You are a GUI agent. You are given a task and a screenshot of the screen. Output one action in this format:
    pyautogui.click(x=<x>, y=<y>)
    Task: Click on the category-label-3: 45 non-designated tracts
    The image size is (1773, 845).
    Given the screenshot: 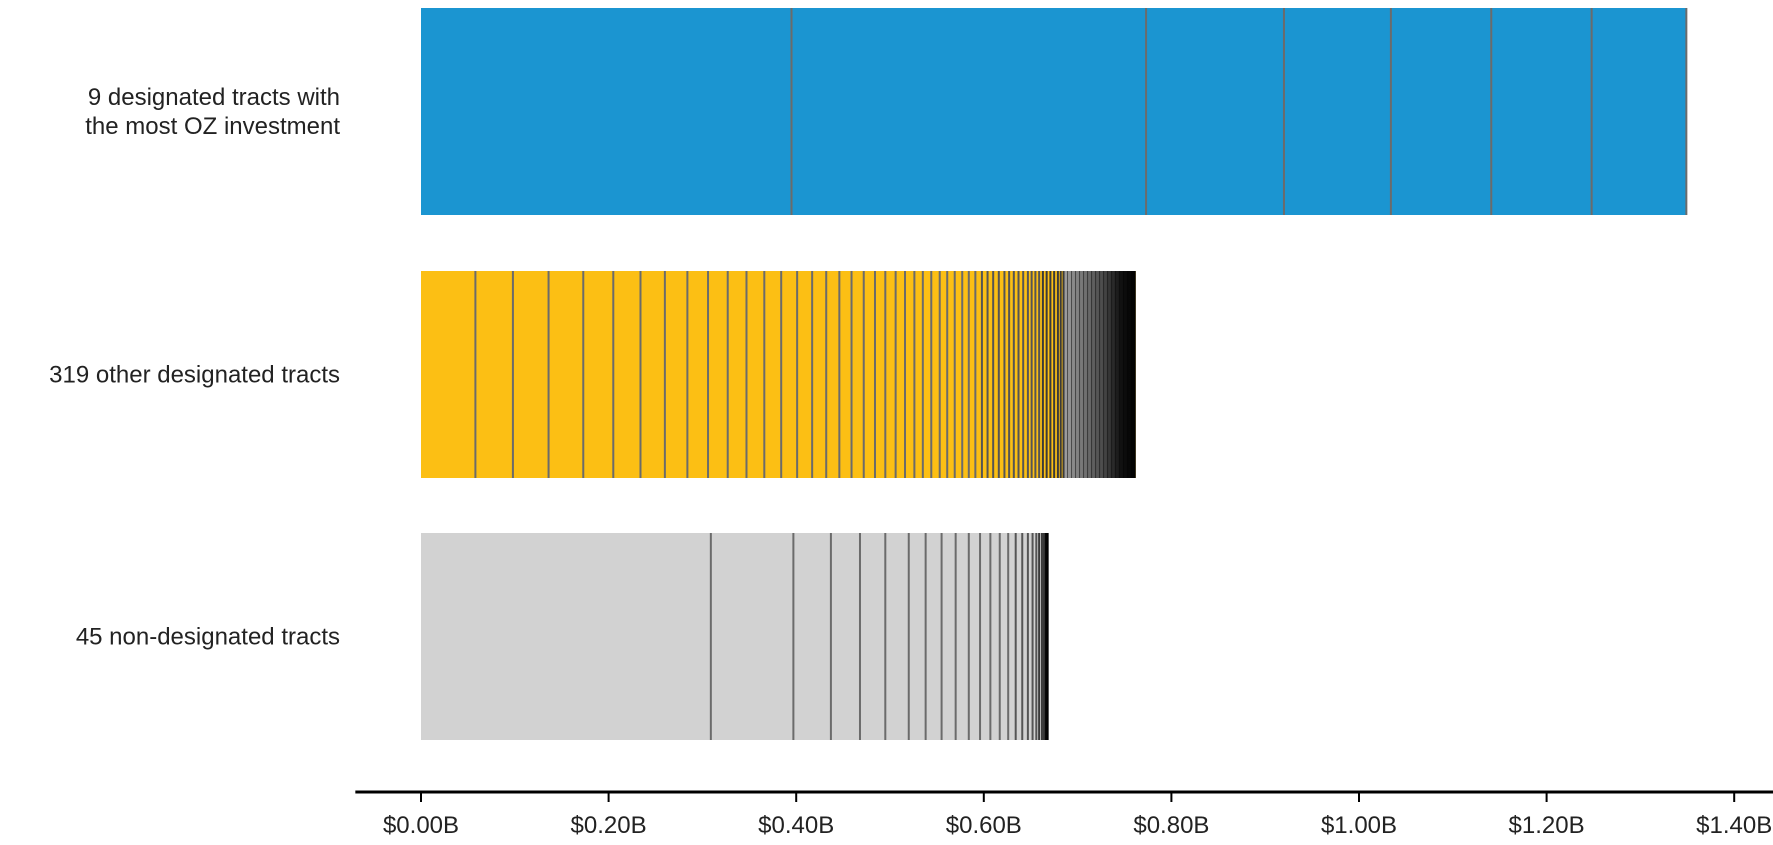 What is the action you would take?
    pyautogui.click(x=208, y=637)
    